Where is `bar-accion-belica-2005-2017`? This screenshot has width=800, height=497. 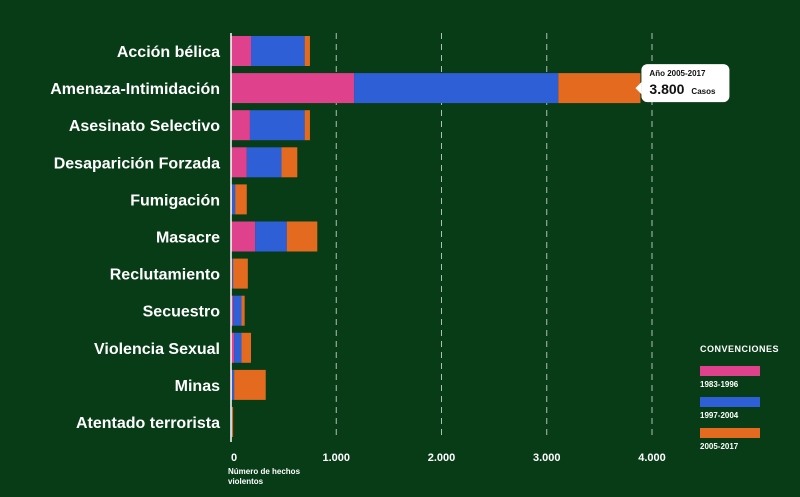 bar-accion-belica-2005-2017 is located at coordinates (307, 51).